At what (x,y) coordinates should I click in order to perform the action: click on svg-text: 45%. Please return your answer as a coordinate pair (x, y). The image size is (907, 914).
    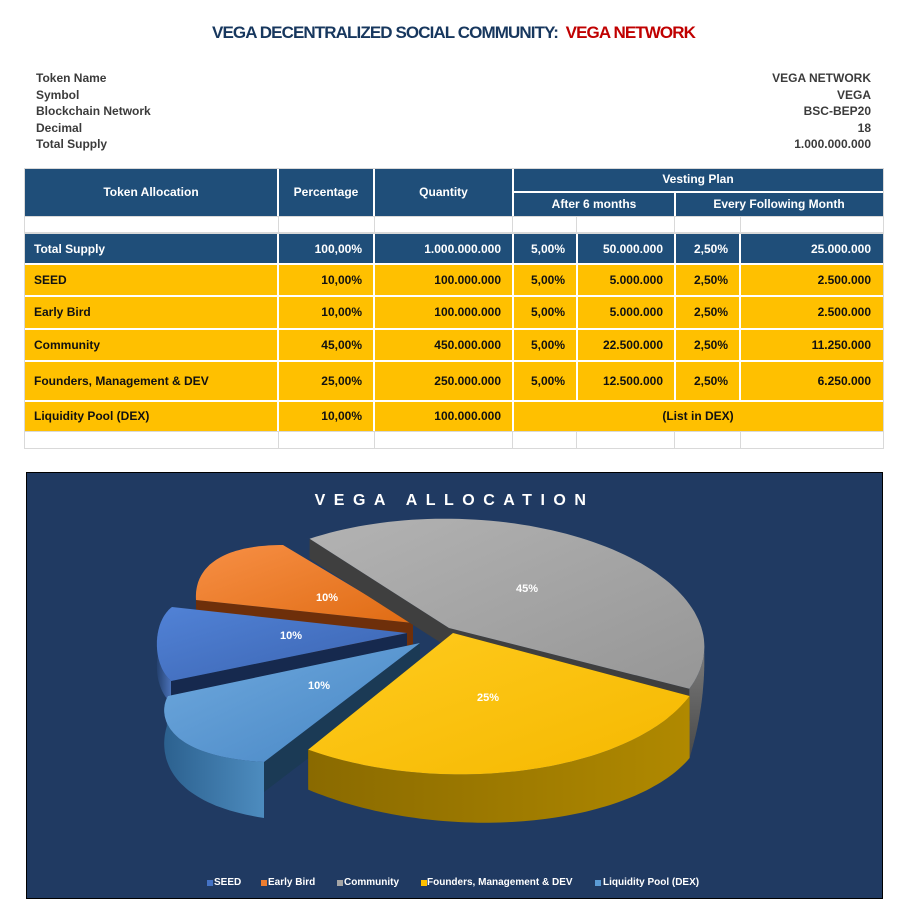
    Looking at the image, I should click on (527, 589).